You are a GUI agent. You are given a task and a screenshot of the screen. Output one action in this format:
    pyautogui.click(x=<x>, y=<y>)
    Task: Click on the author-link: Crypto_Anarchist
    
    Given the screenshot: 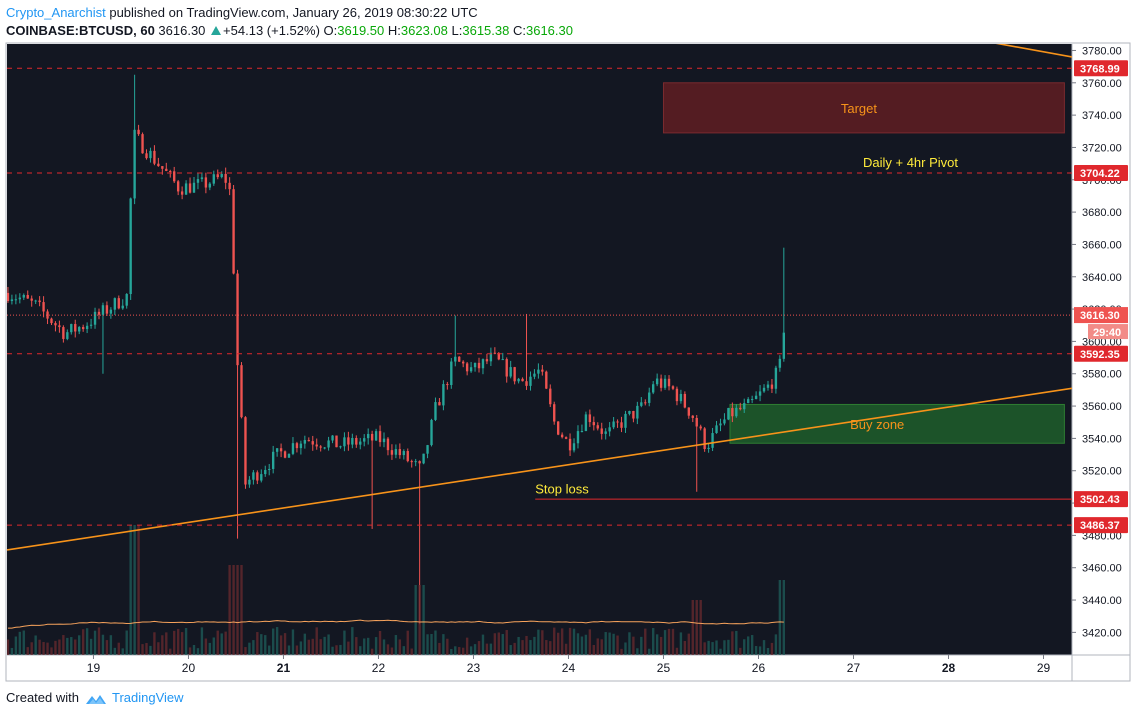 What is the action you would take?
    pyautogui.click(x=56, y=12)
    